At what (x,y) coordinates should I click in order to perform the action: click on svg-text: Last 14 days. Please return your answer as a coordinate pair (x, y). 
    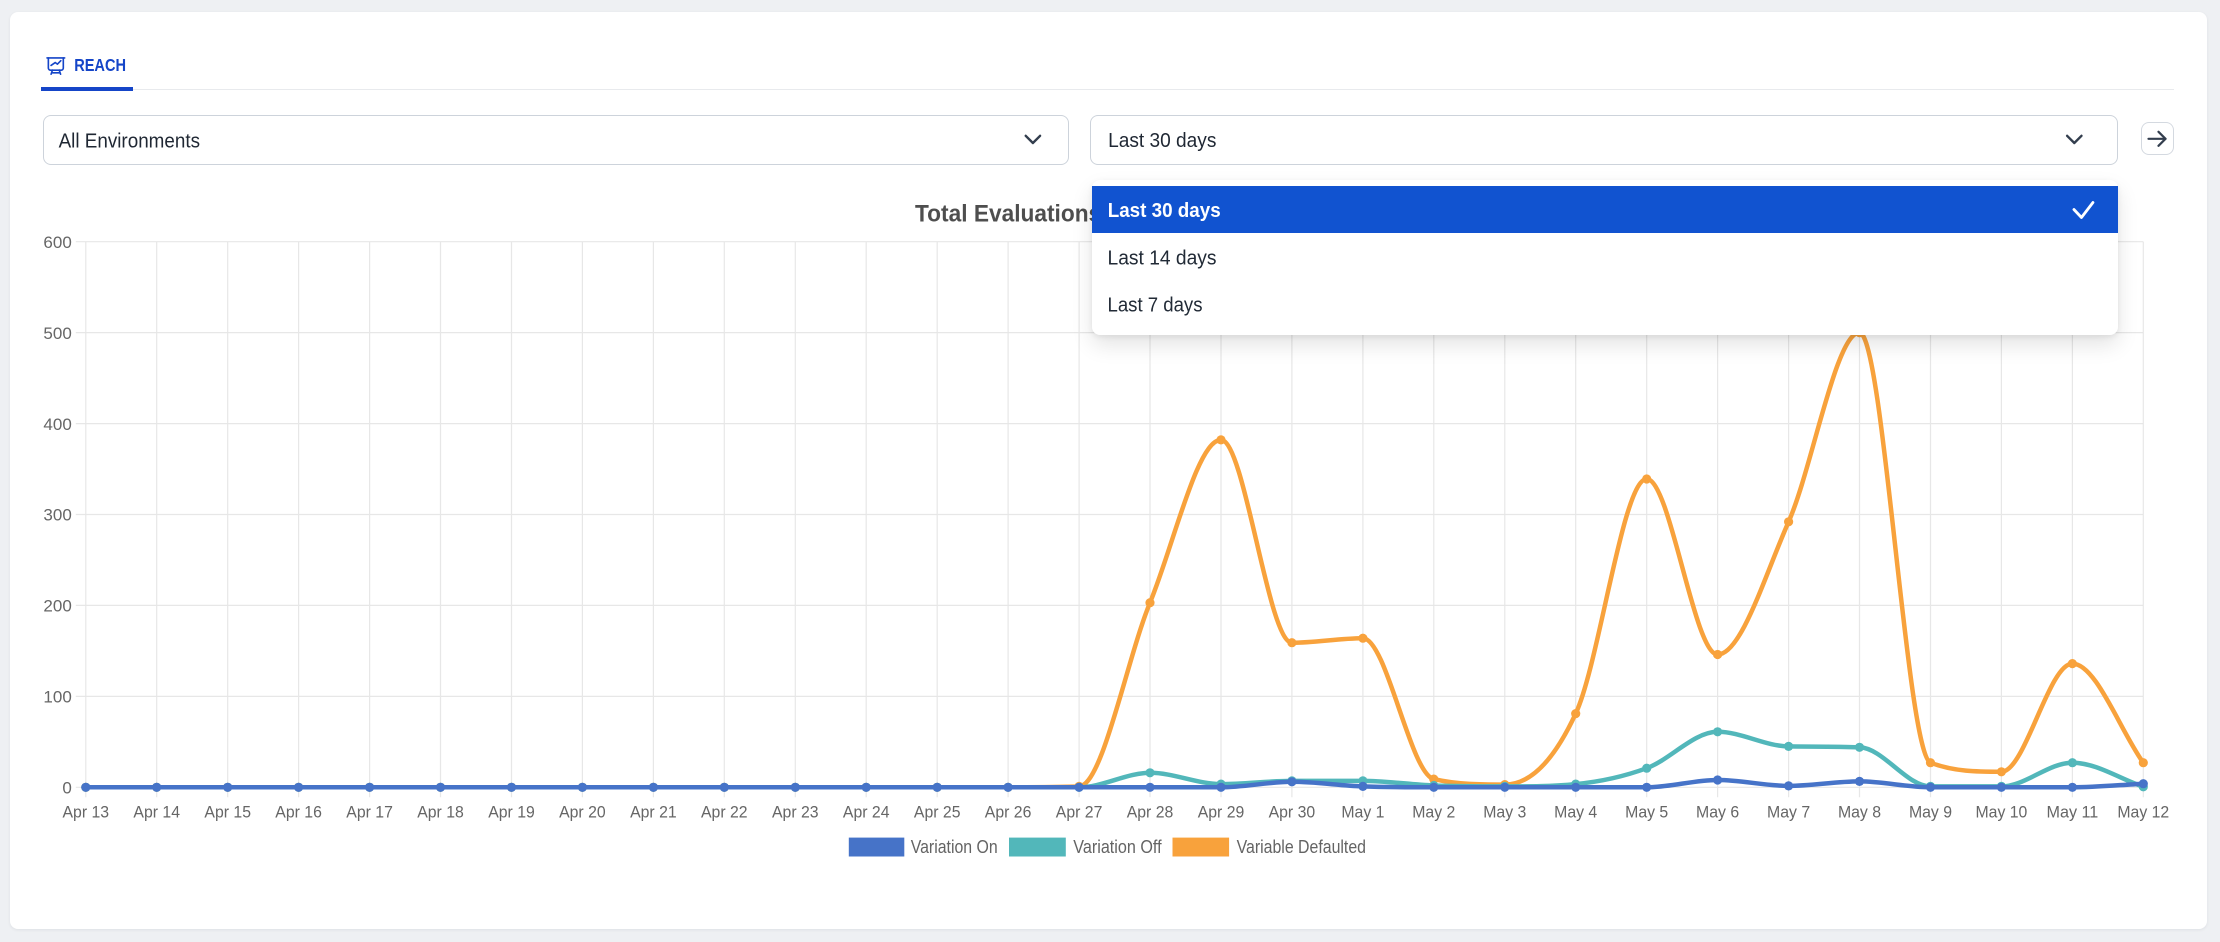
    Looking at the image, I should click on (1162, 258).